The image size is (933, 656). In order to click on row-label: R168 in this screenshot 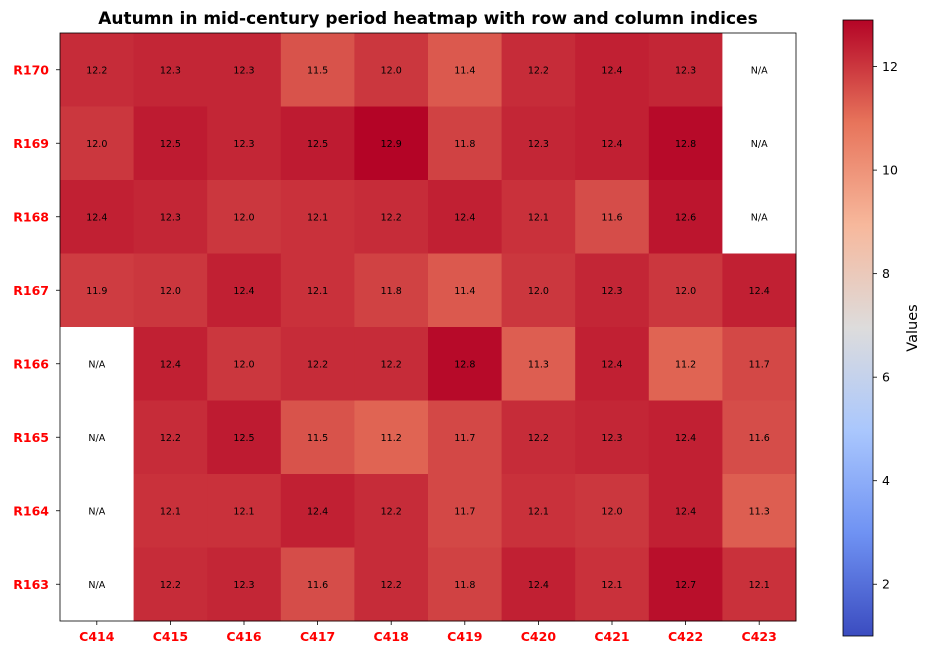, I will do `click(31, 216)`.